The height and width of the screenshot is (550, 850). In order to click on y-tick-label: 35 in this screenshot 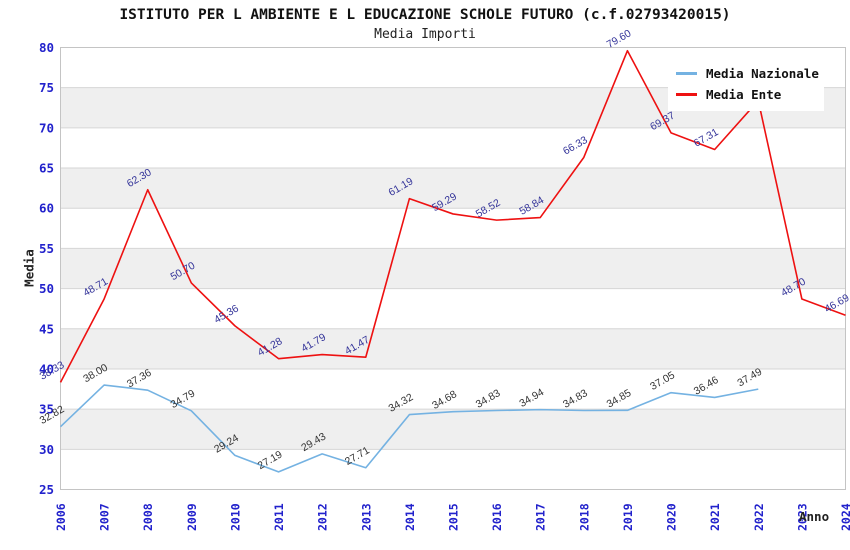, I will do `click(46, 409)`.